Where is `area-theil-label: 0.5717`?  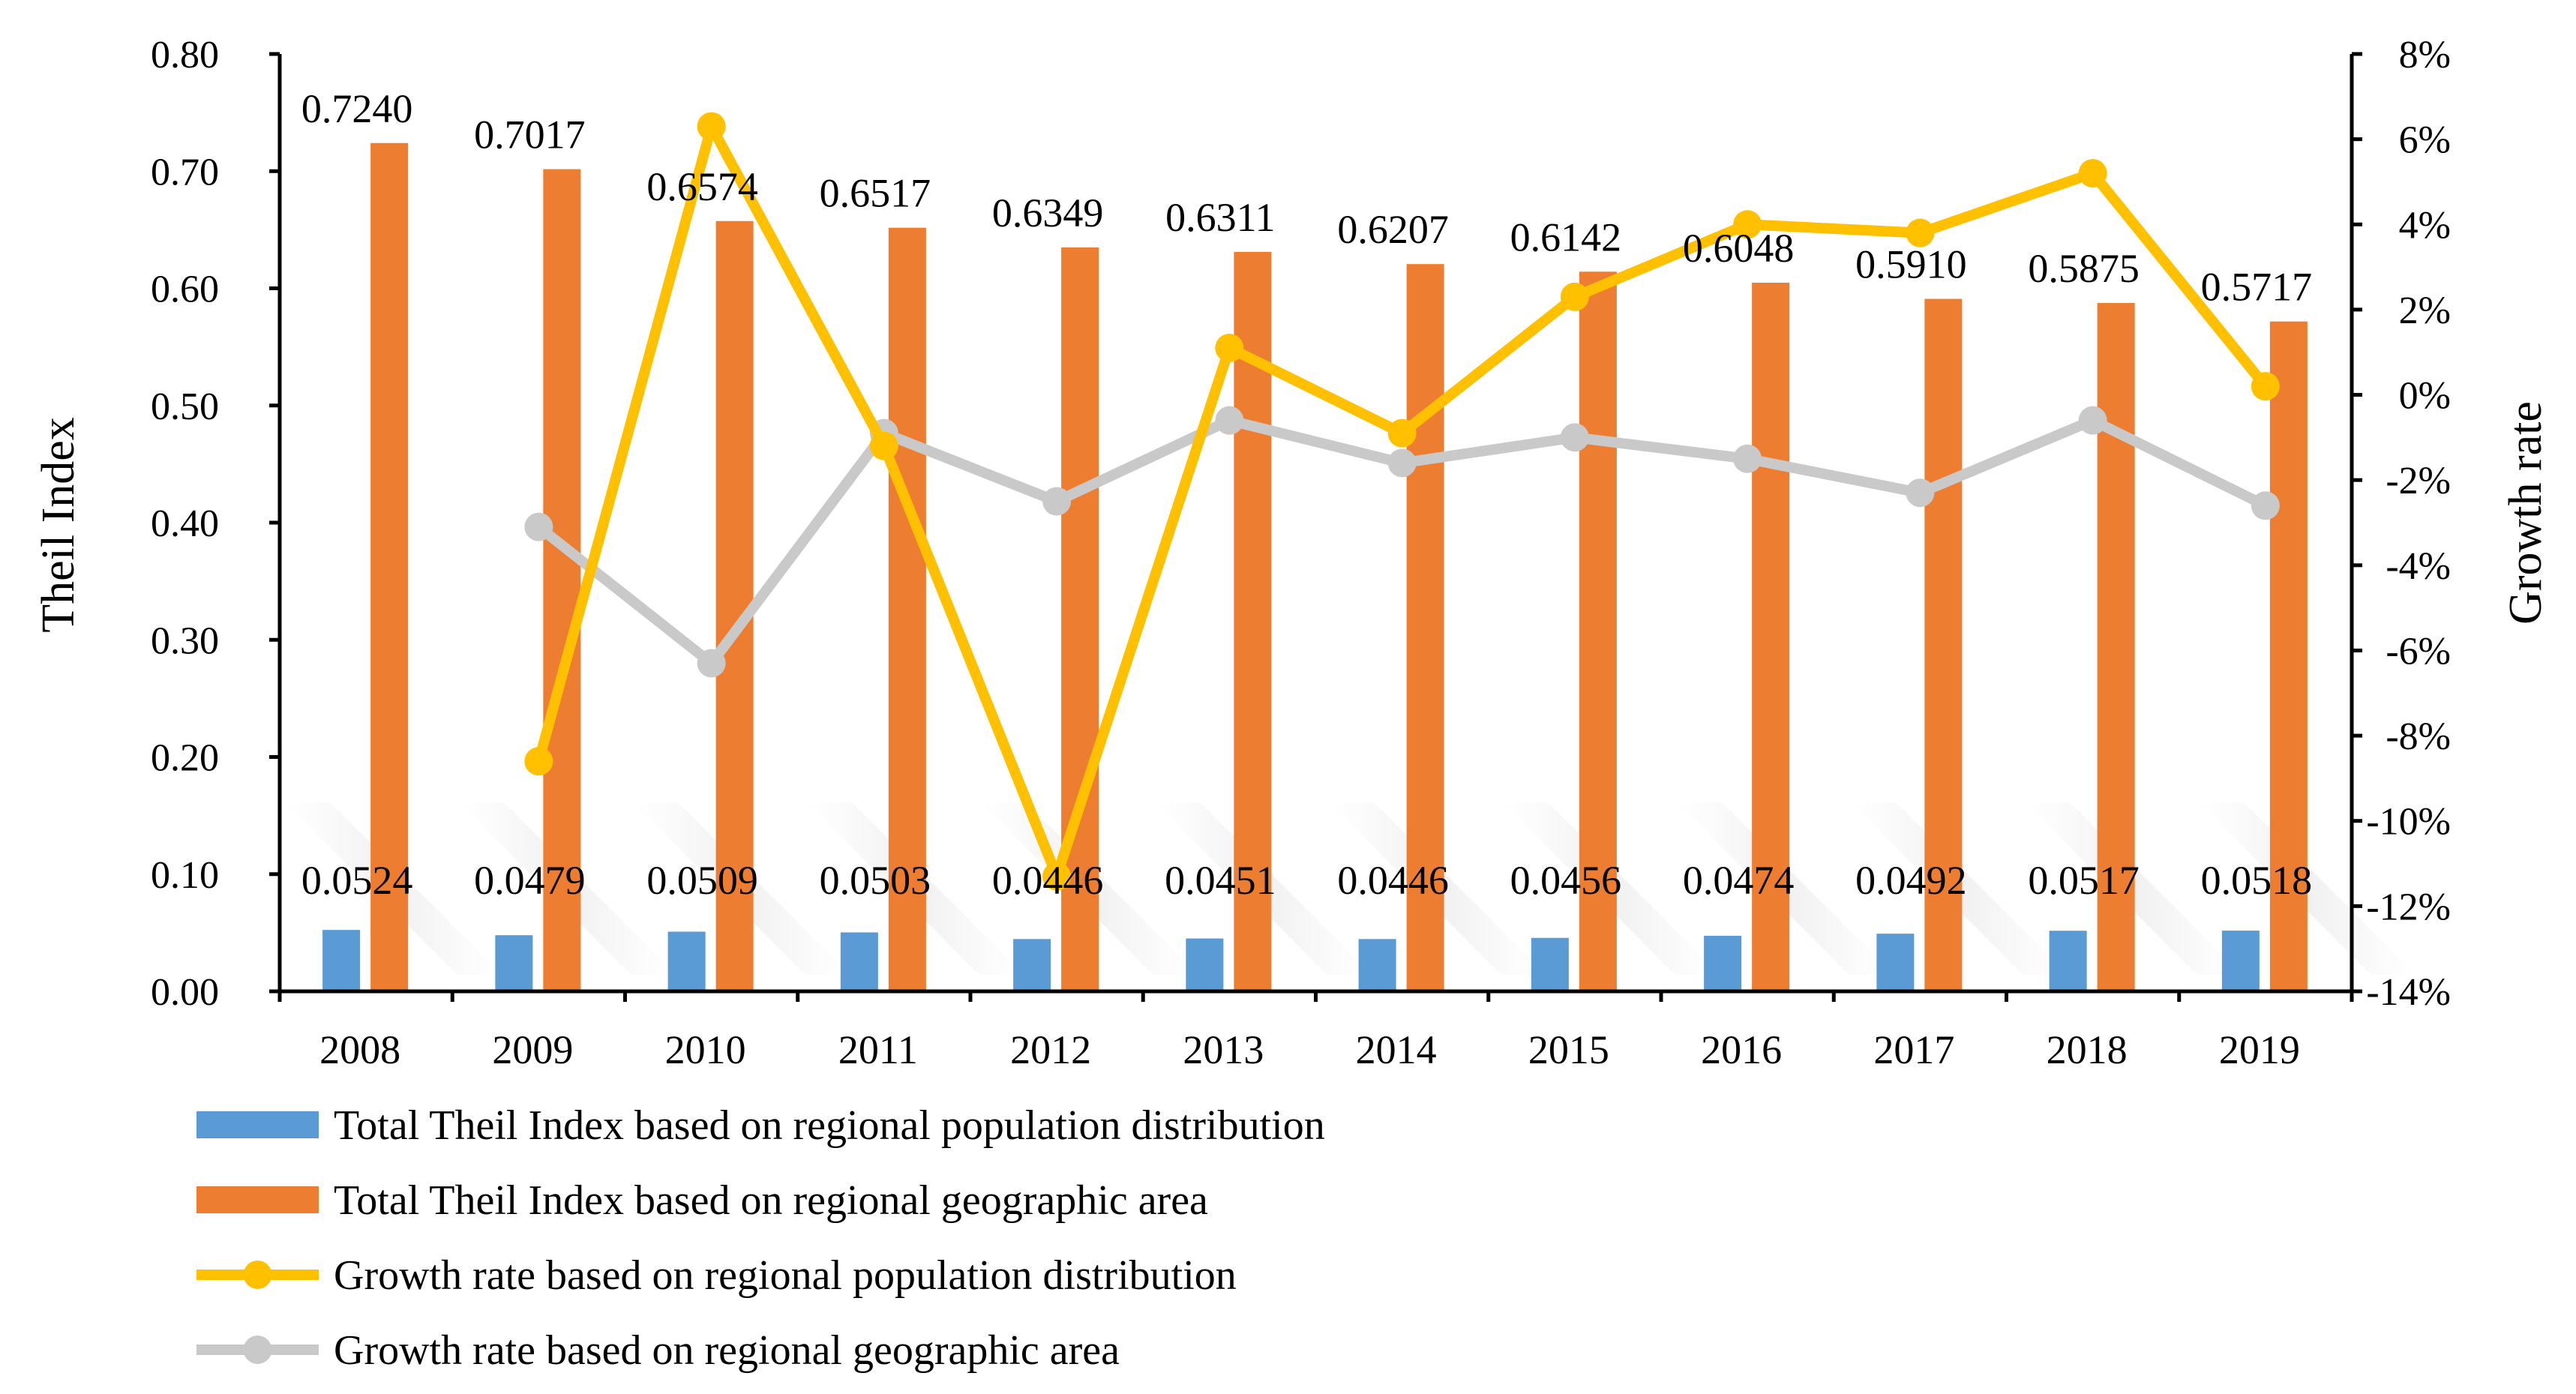
area-theil-label: 0.5717 is located at coordinates (2257, 287).